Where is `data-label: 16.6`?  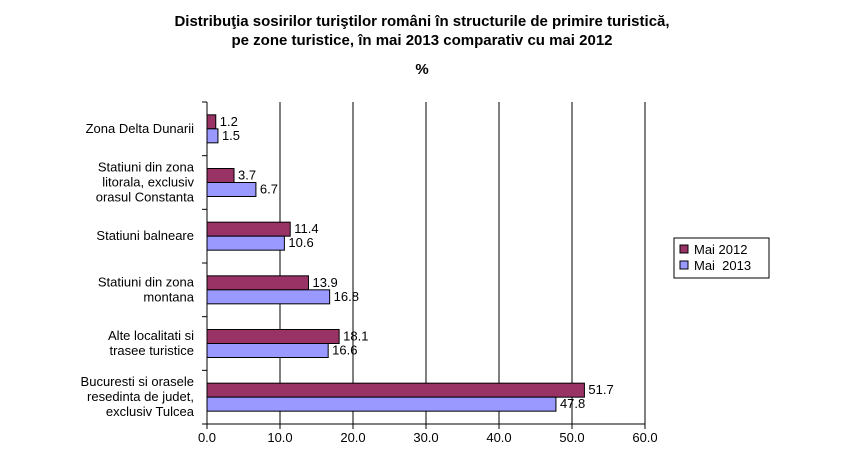
data-label: 16.6 is located at coordinates (344, 350).